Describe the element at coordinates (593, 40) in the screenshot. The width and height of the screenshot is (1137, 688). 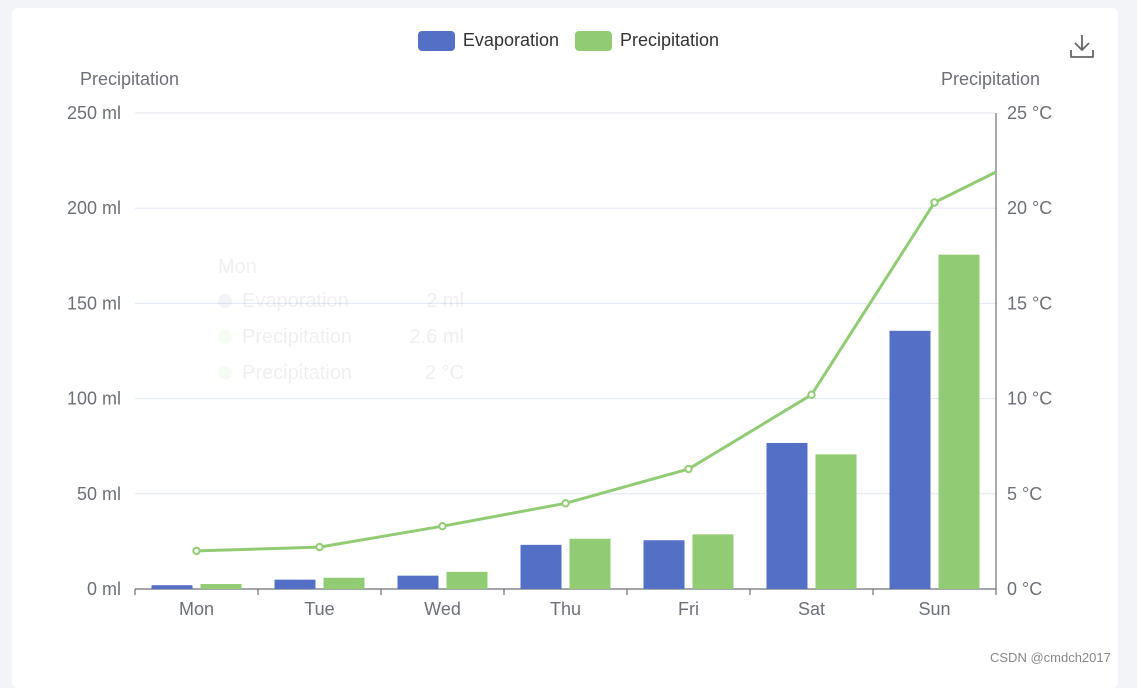
I see `legend-swatch-precipitation` at that location.